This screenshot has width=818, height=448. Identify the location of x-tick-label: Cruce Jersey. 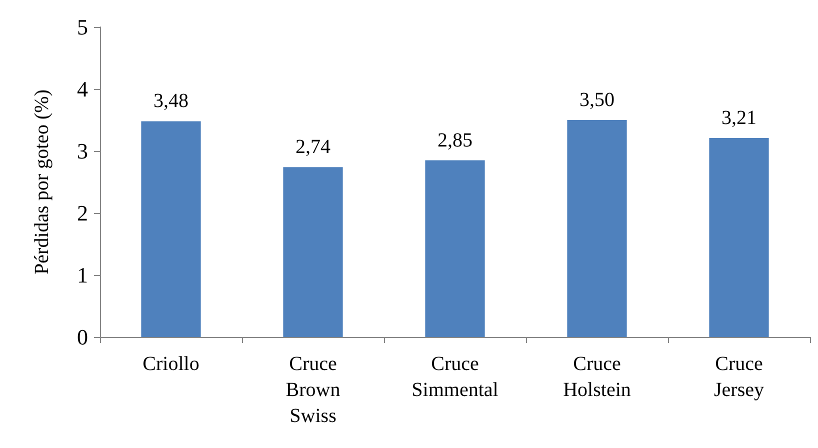
(739, 377).